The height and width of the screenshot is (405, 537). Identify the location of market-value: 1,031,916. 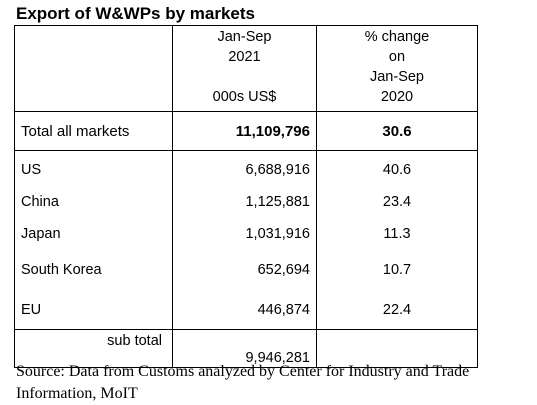
(244, 234).